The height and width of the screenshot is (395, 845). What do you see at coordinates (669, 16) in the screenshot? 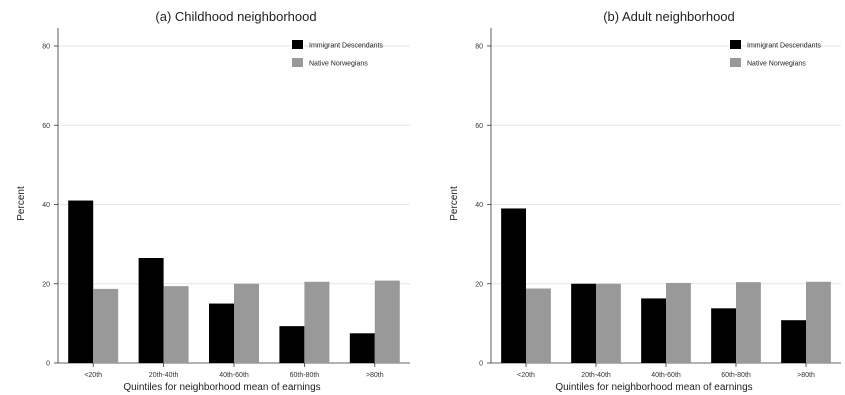
I see `chart-title: (b) Adult neighborhood` at bounding box center [669, 16].